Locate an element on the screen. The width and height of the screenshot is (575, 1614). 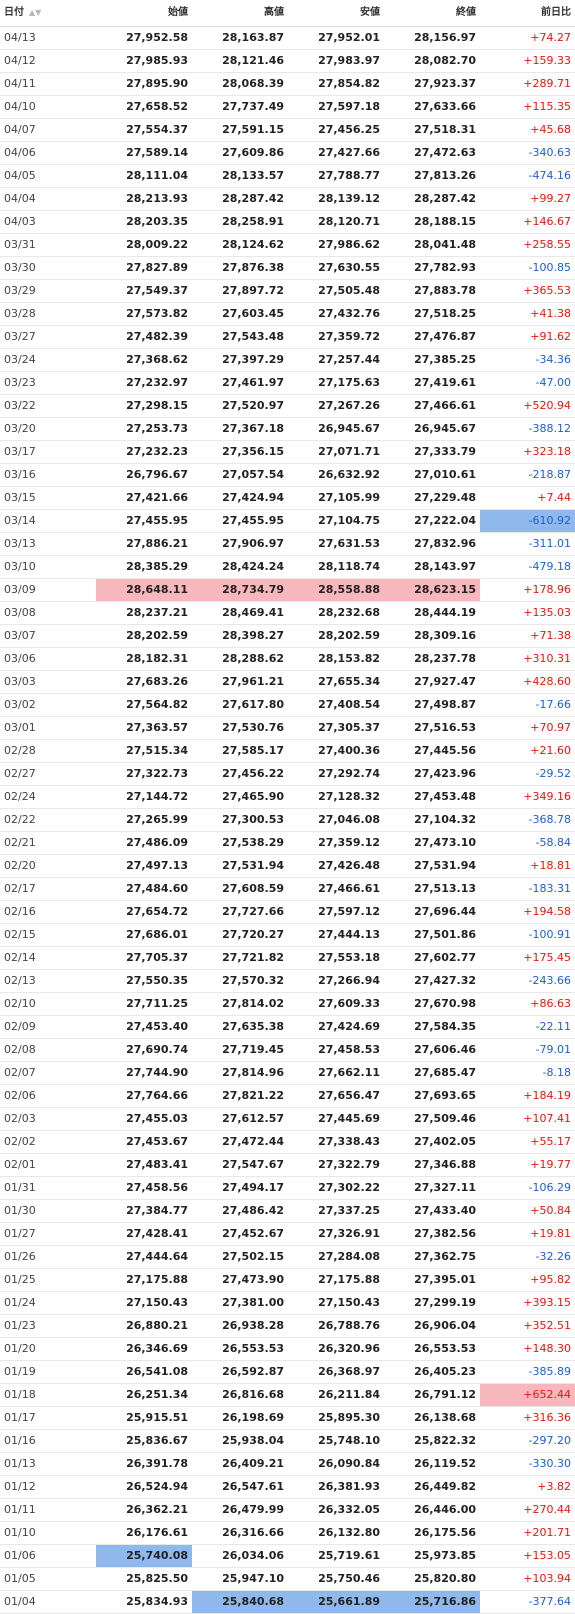
high-cell: 27,397.29 is located at coordinates (253, 359).